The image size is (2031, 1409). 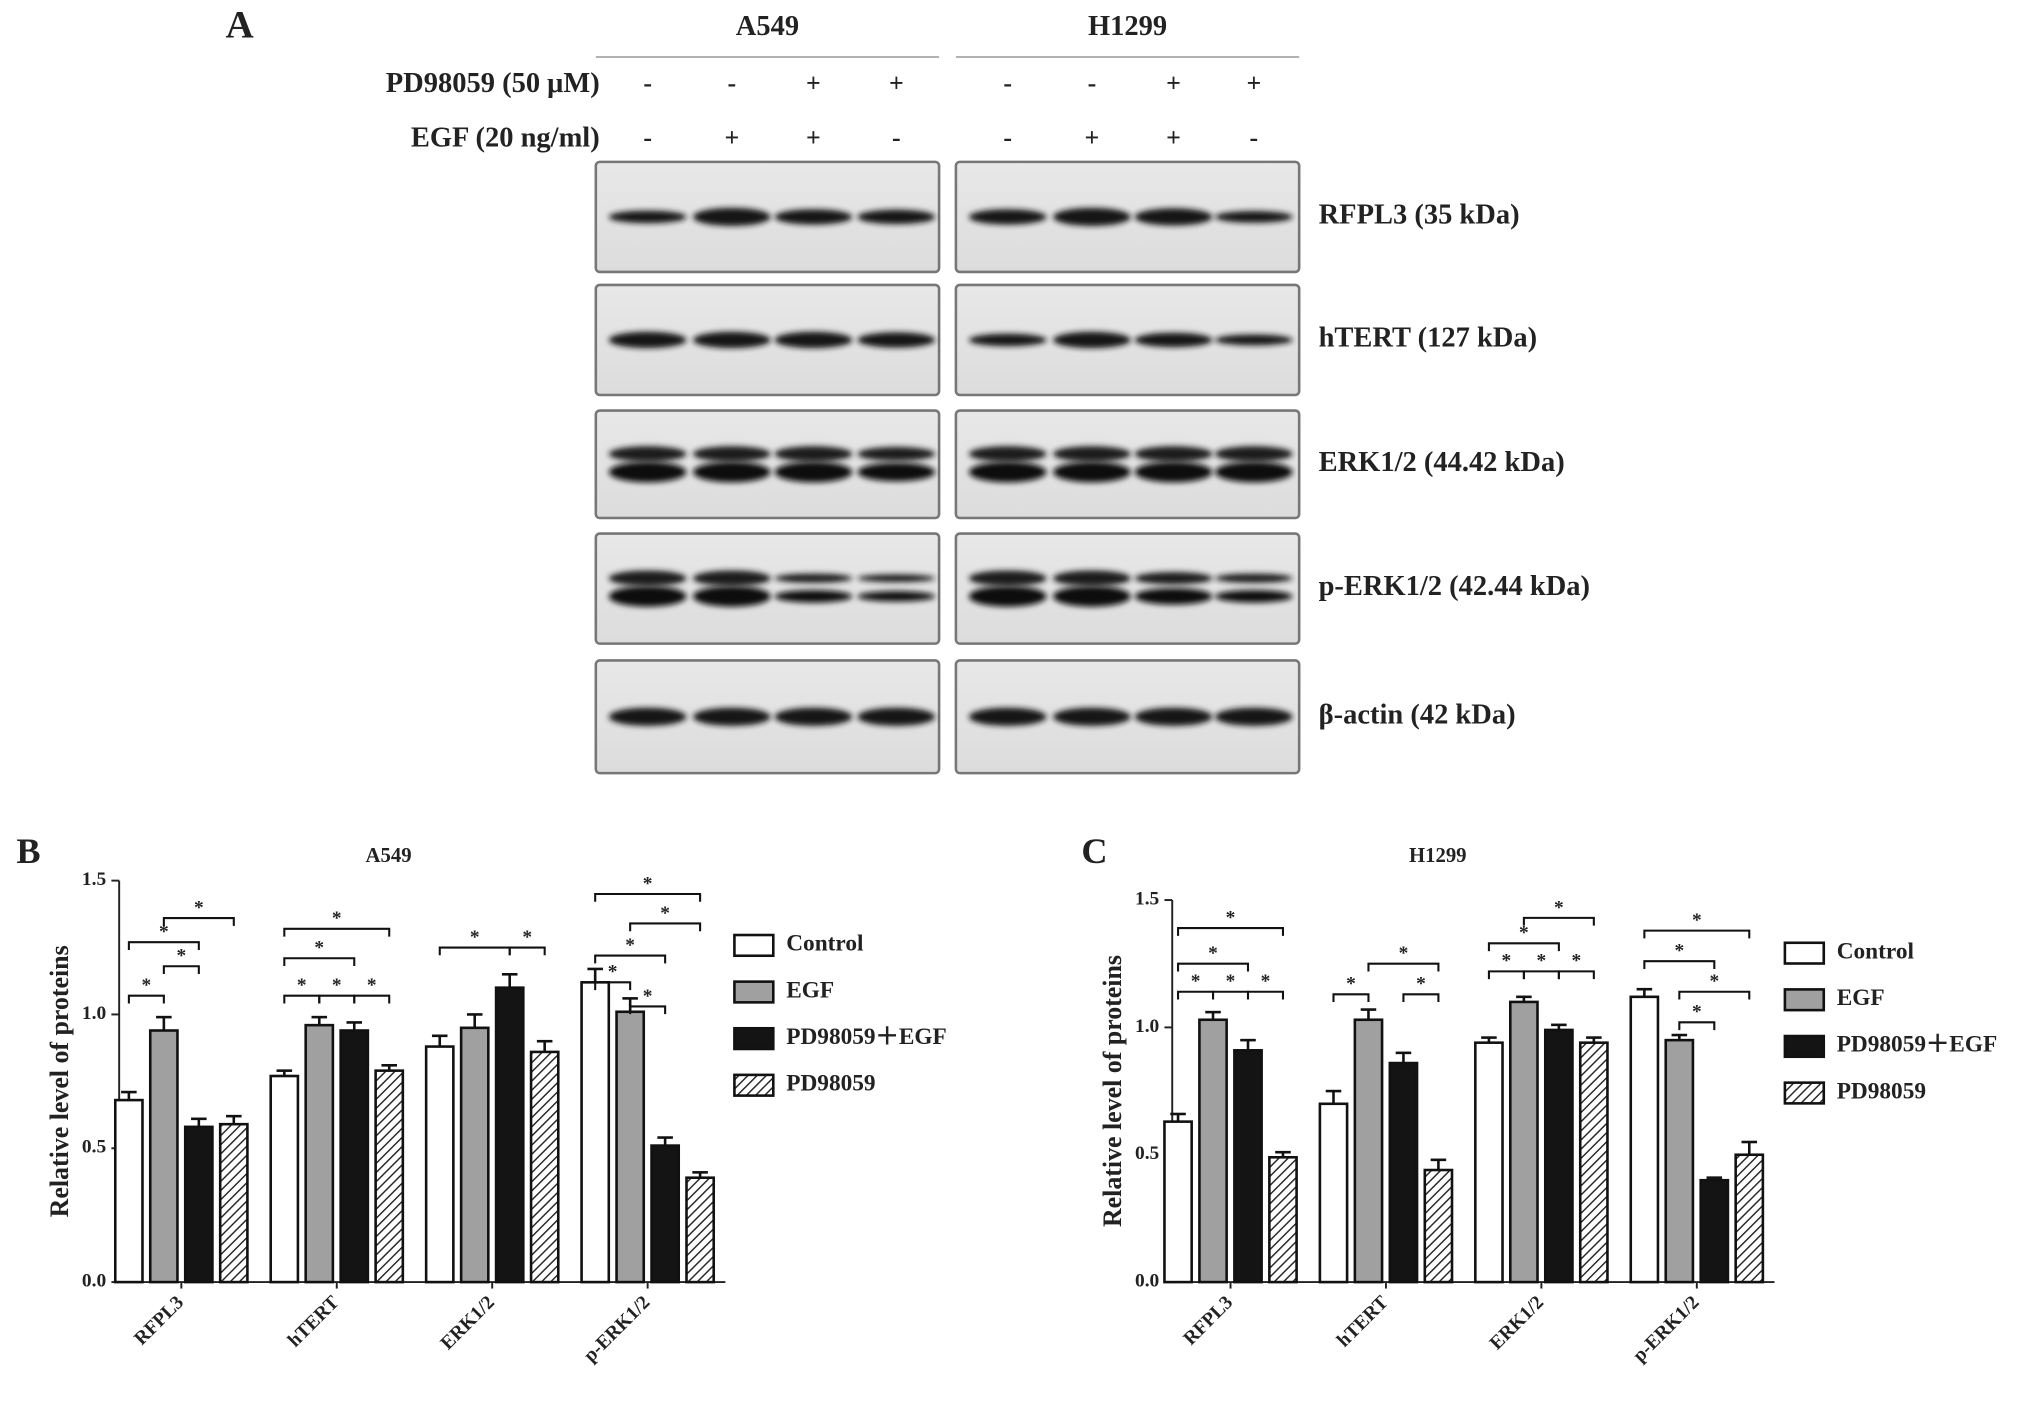 What do you see at coordinates (1094, 851) in the screenshot?
I see `panel-label: C` at bounding box center [1094, 851].